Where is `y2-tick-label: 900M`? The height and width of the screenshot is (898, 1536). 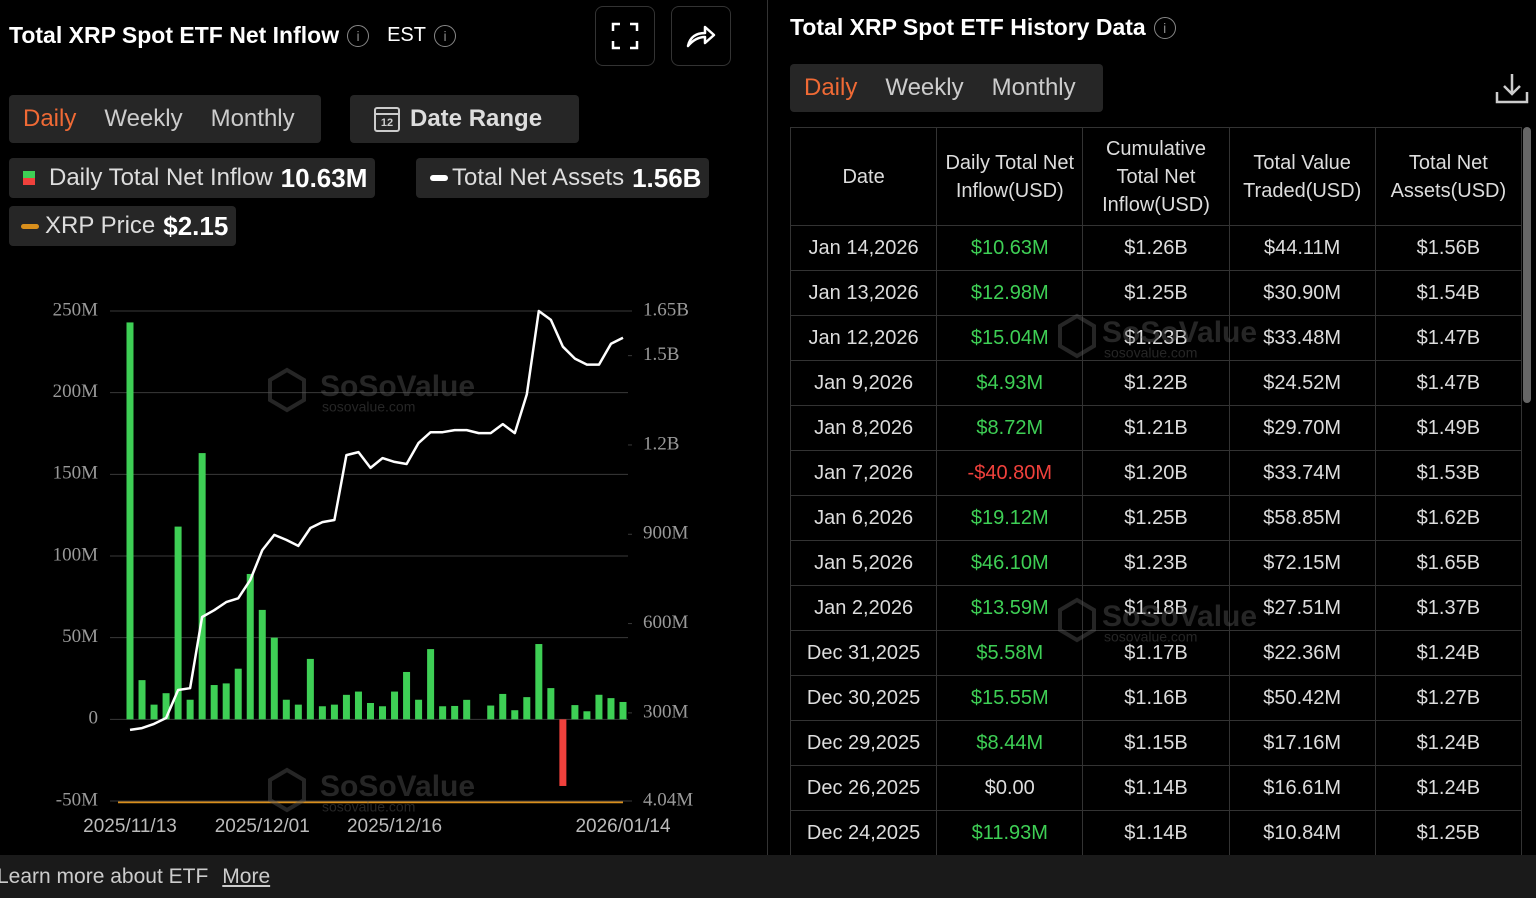 y2-tick-label: 900M is located at coordinates (666, 533).